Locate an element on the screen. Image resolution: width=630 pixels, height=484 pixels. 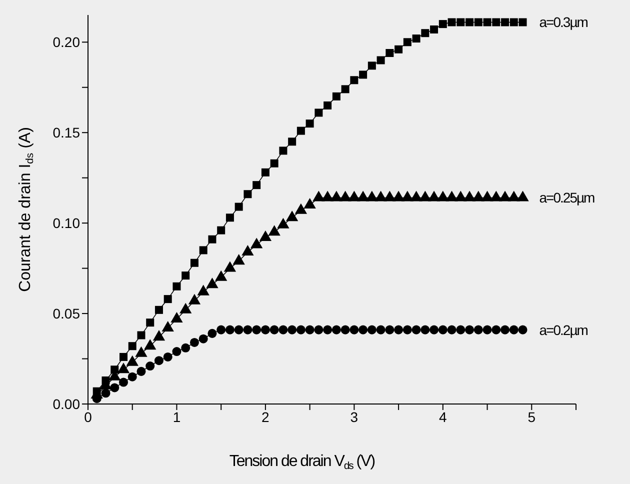
series-label: a=0.2µm is located at coordinates (563, 330).